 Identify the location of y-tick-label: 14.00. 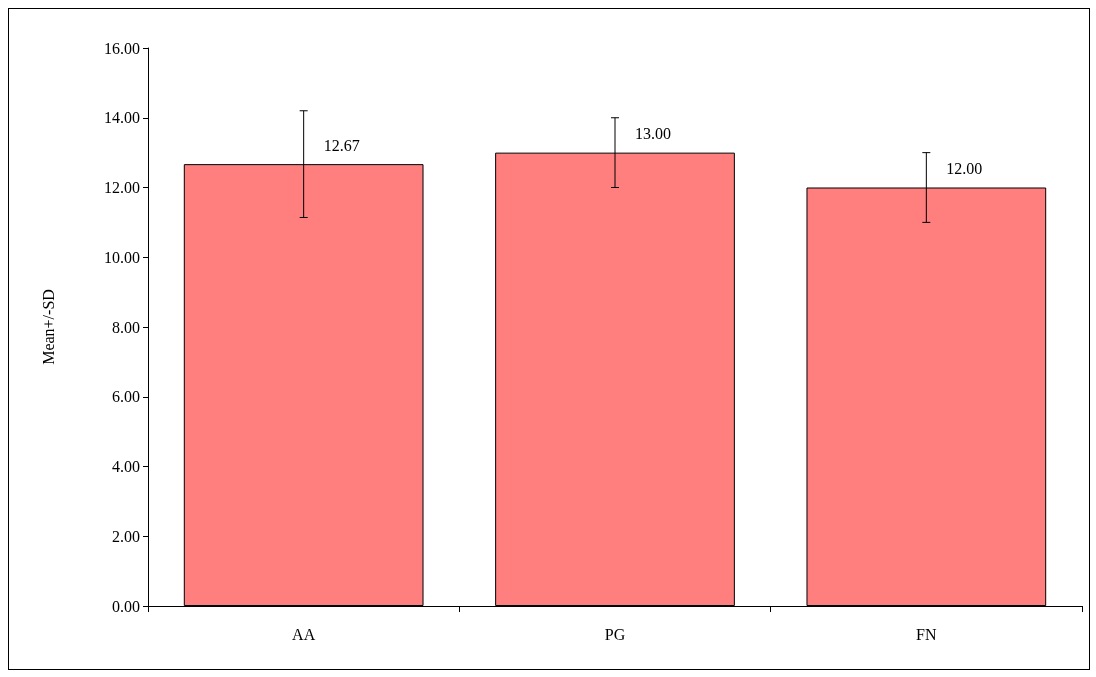
(122, 118).